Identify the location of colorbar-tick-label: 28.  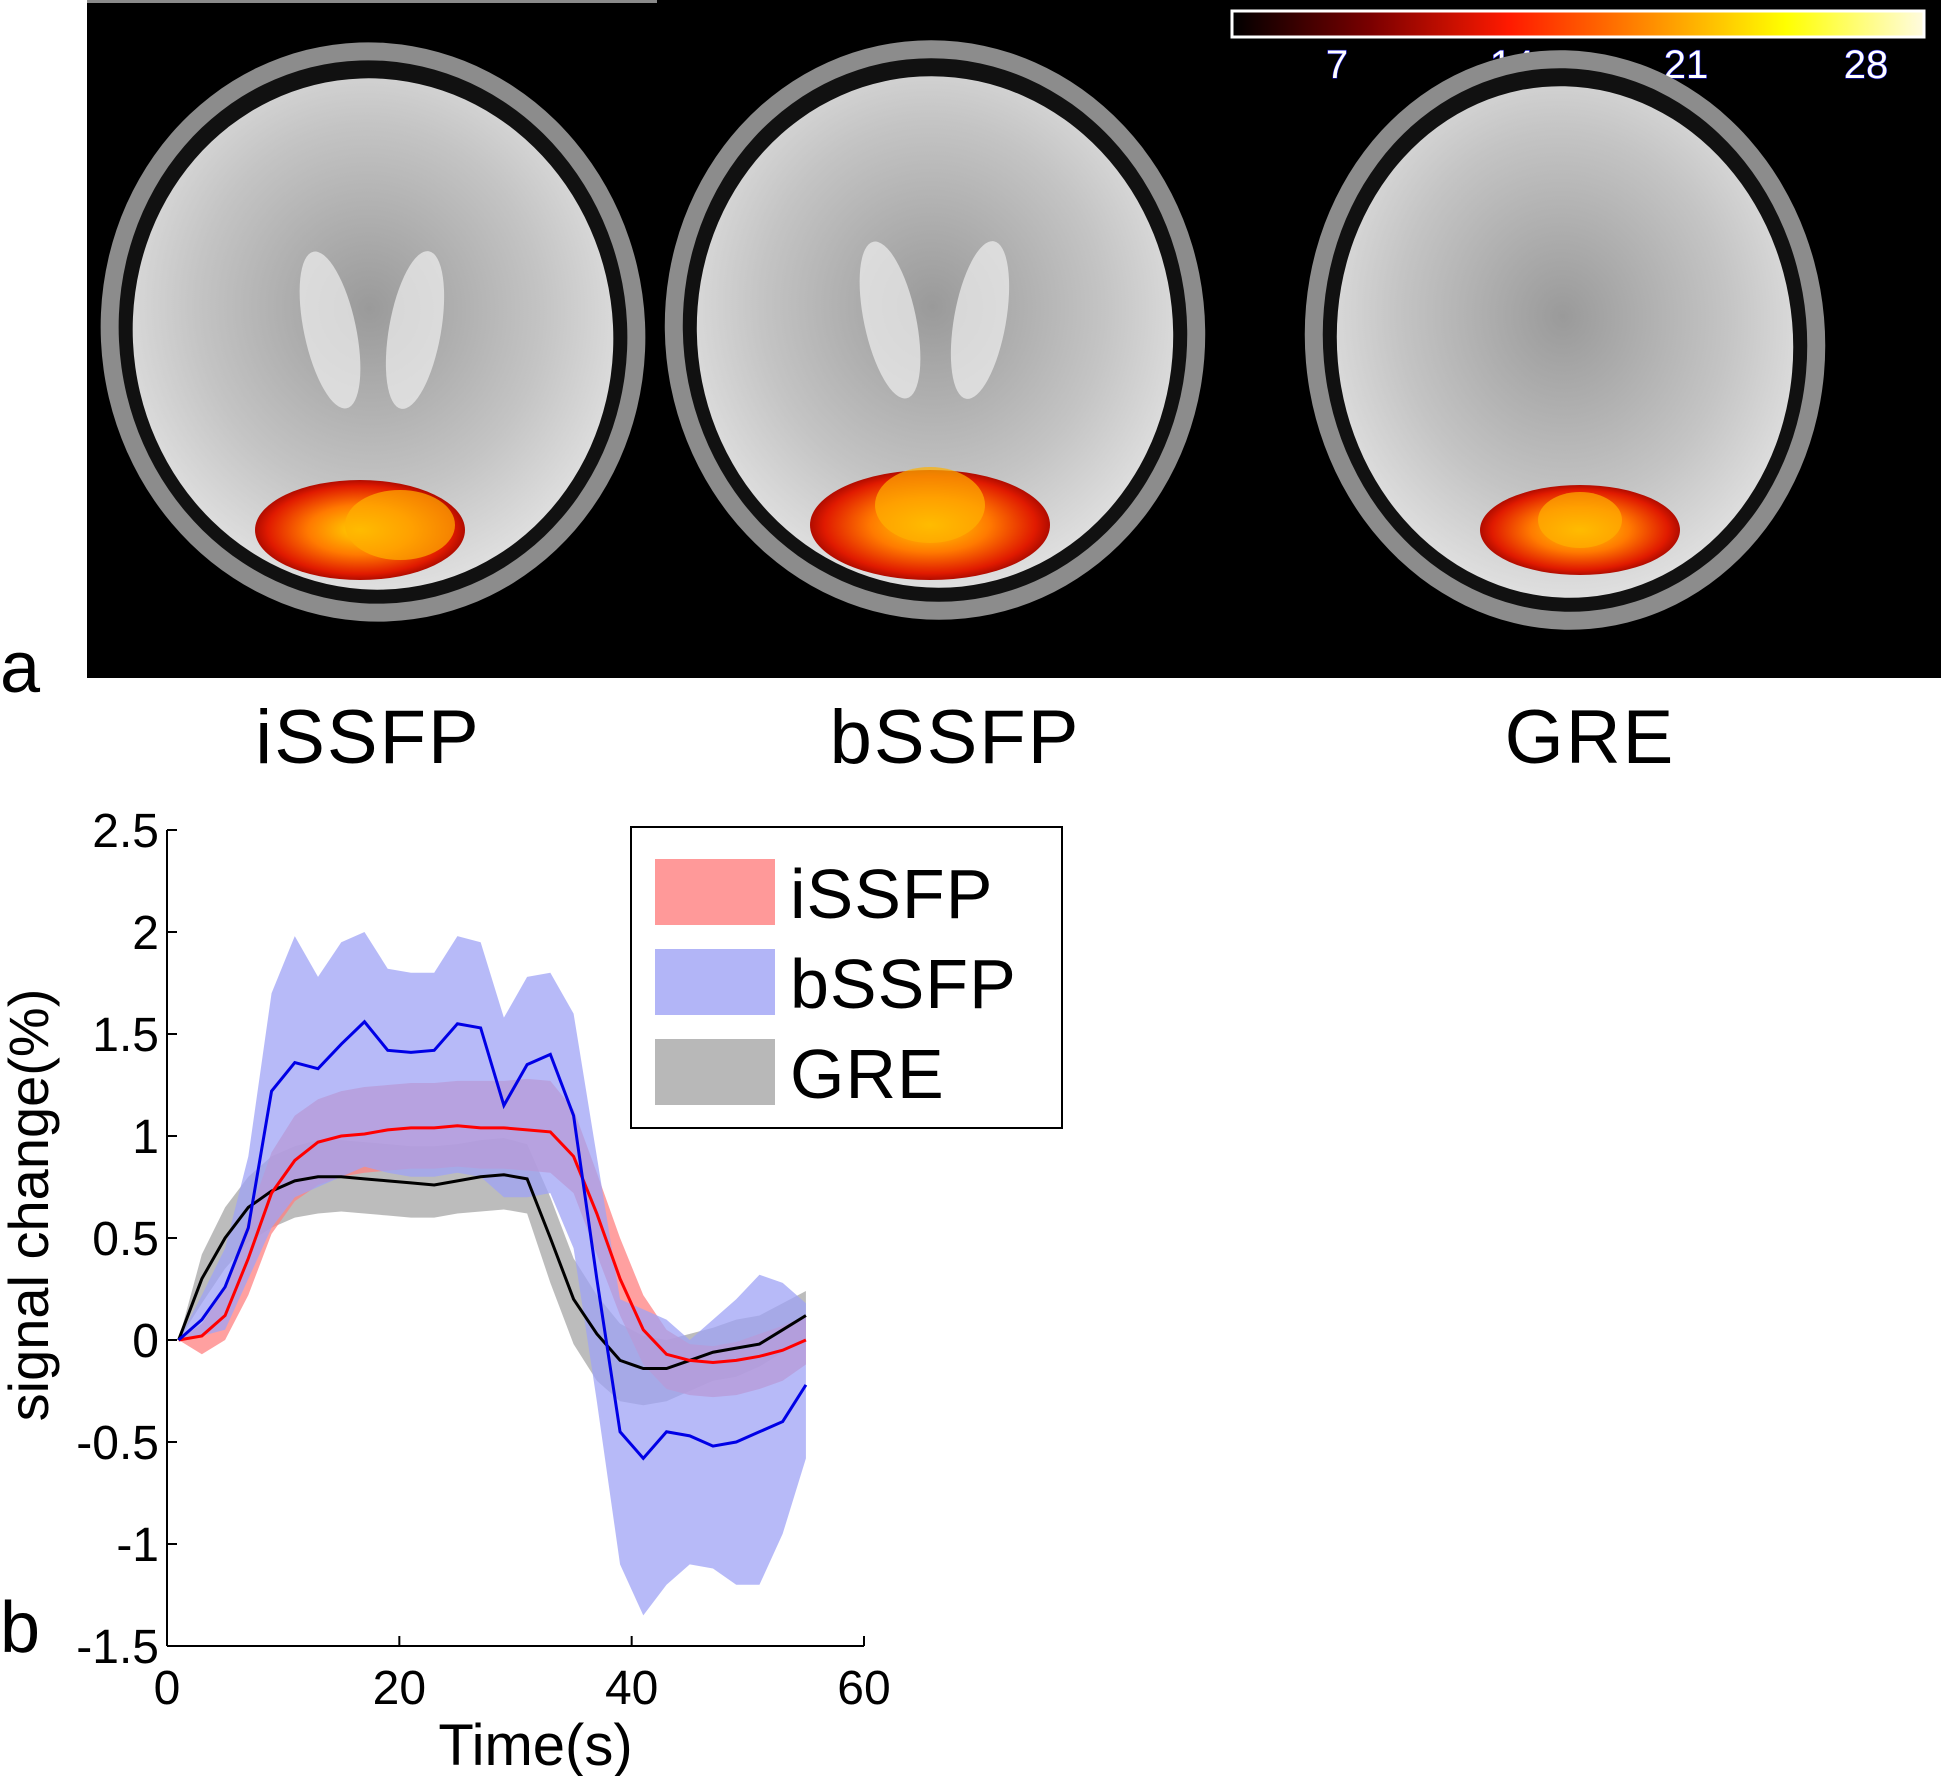
(1866, 65).